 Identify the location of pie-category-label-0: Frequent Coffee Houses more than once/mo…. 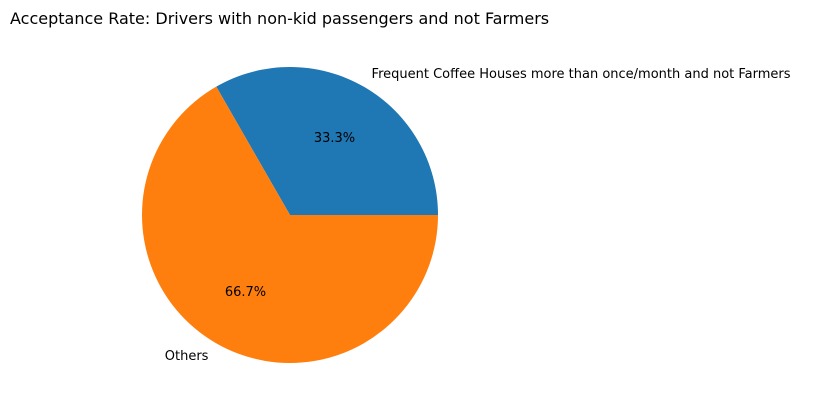
(581, 74).